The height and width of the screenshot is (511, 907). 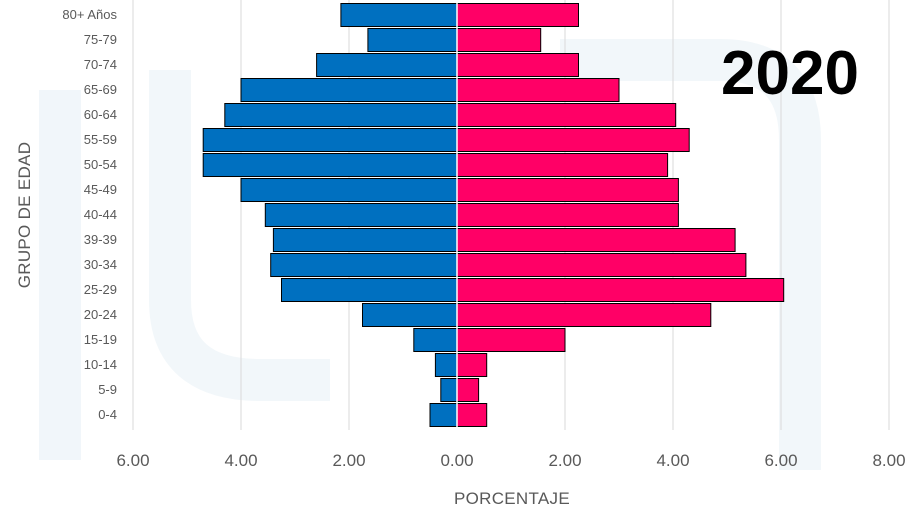 I want to click on y-tick-label: 80+ Años, so click(x=89, y=14).